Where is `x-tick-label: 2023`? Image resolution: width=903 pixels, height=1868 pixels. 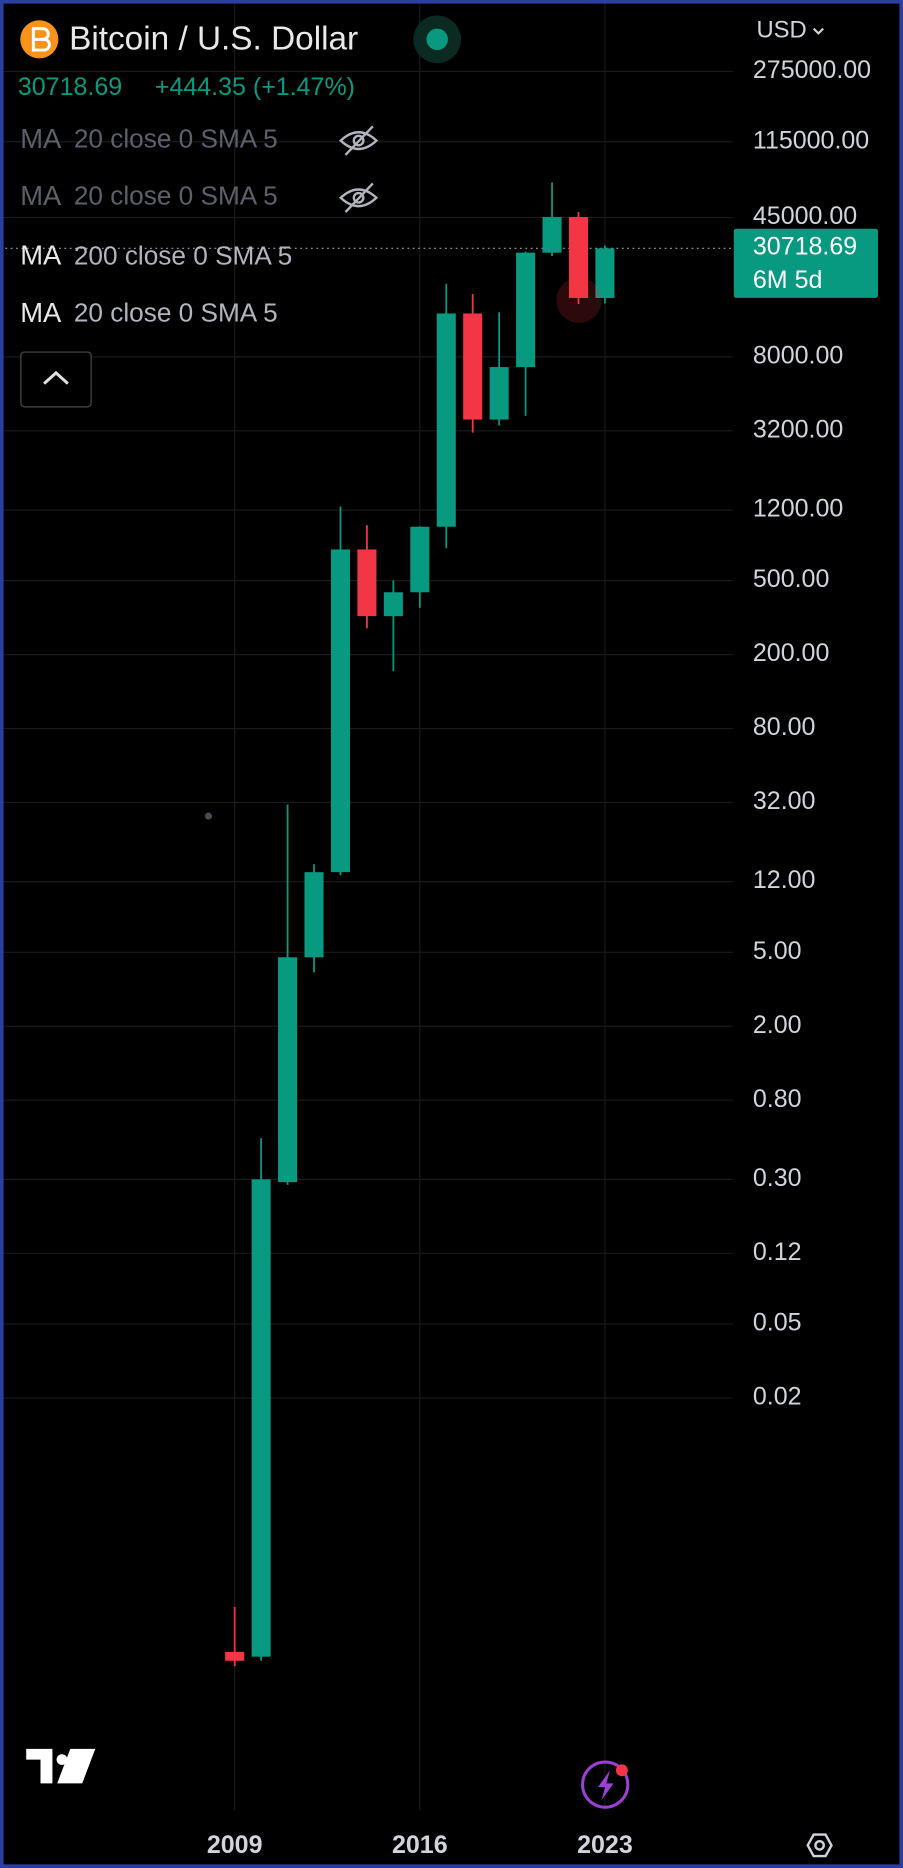 x-tick-label: 2023 is located at coordinates (605, 1845).